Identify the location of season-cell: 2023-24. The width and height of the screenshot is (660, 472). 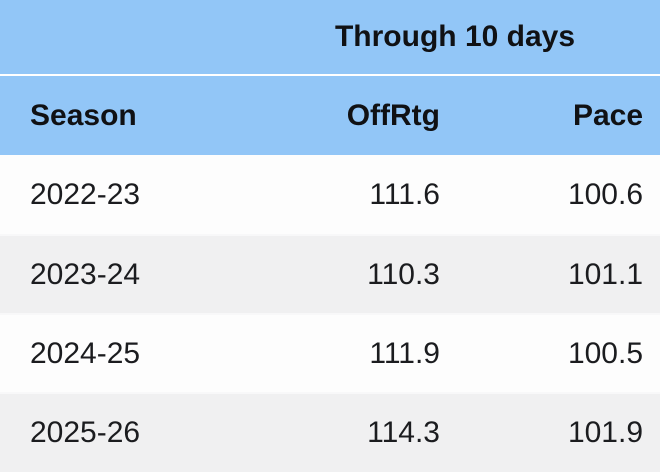
(125, 273).